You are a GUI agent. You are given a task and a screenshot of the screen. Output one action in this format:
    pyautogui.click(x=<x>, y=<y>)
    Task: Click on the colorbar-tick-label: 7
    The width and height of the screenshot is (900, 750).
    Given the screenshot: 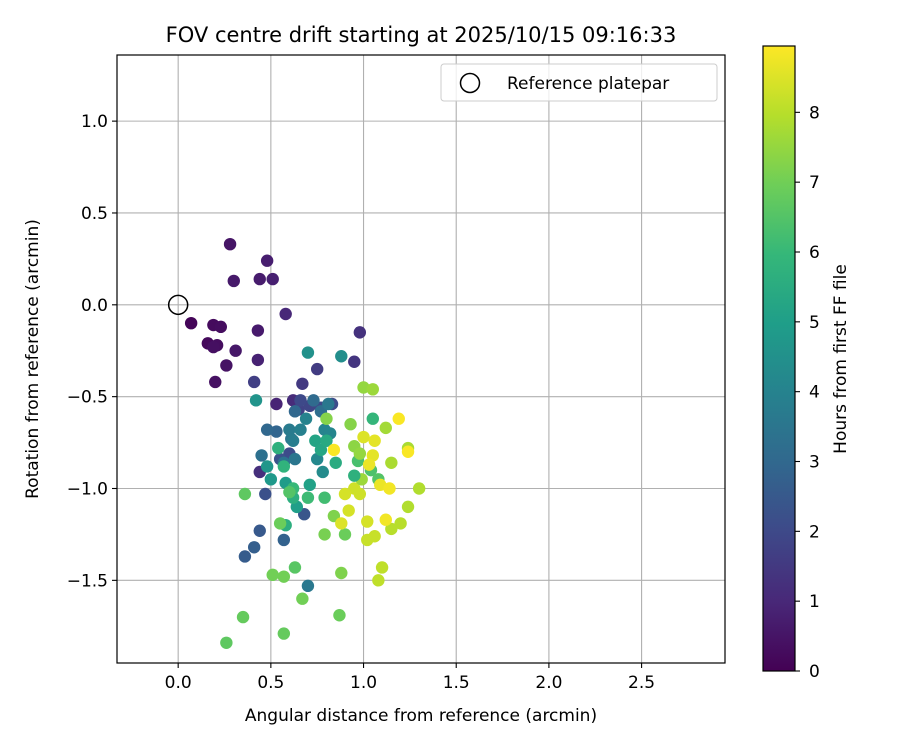 What is the action you would take?
    pyautogui.click(x=814, y=183)
    